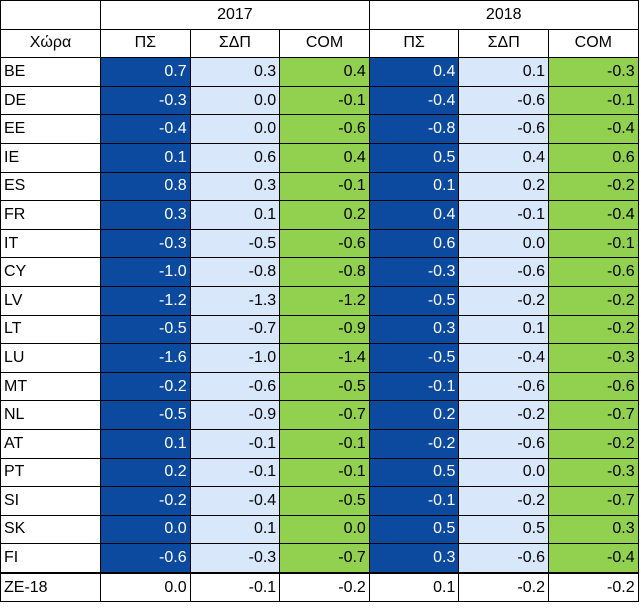 Image resolution: width=641 pixels, height=611 pixels. I want to click on country-cell: CY, so click(50, 272).